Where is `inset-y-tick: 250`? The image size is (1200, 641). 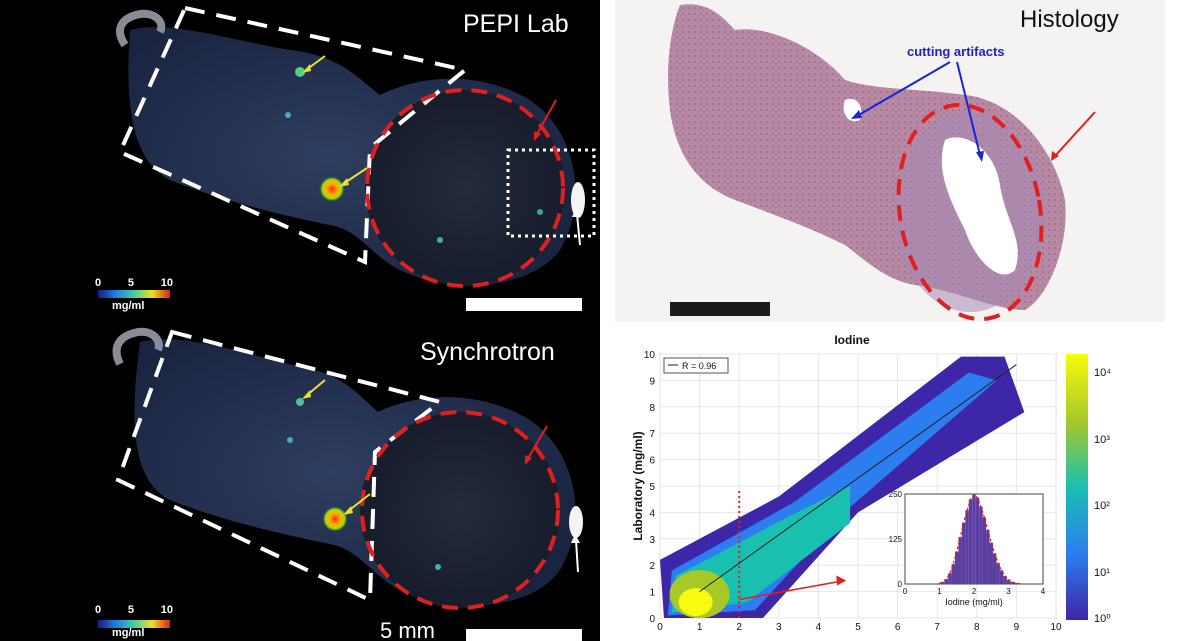
inset-y-tick: 250 is located at coordinates (896, 494).